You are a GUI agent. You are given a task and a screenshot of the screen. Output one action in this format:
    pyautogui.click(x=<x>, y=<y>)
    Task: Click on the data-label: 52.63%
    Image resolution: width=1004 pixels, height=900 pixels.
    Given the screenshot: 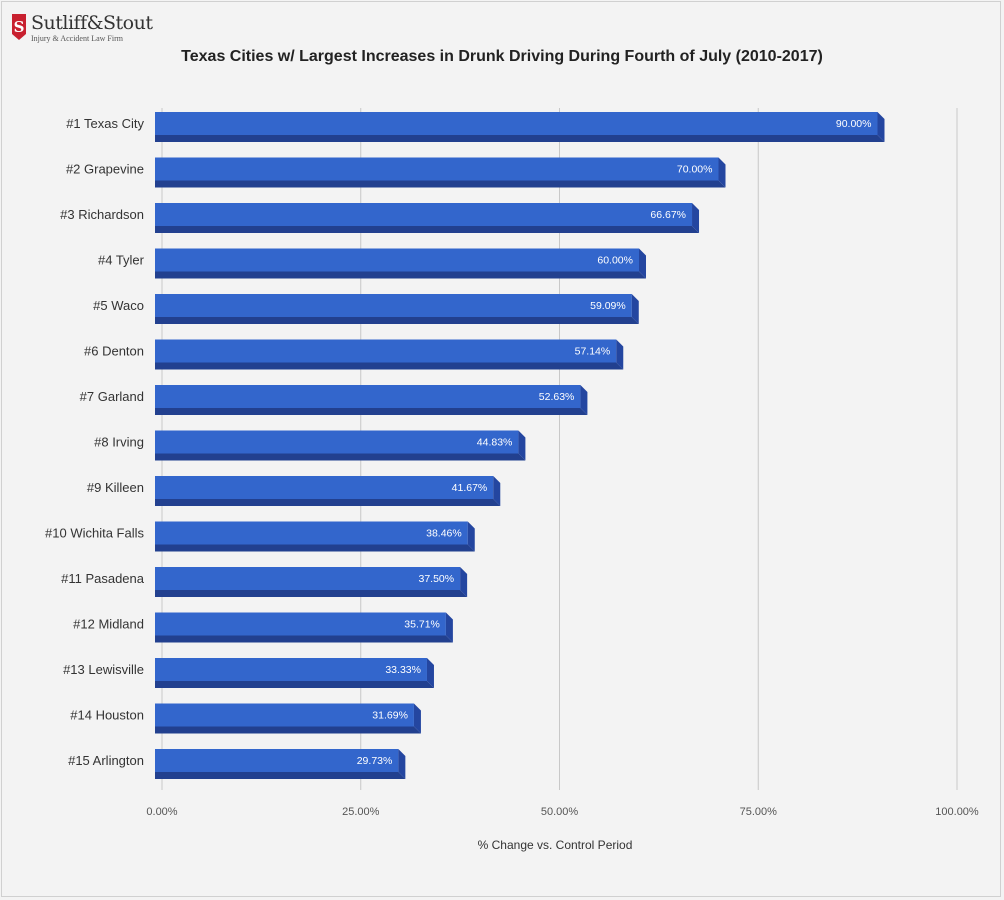 What is the action you would take?
    pyautogui.click(x=557, y=397)
    